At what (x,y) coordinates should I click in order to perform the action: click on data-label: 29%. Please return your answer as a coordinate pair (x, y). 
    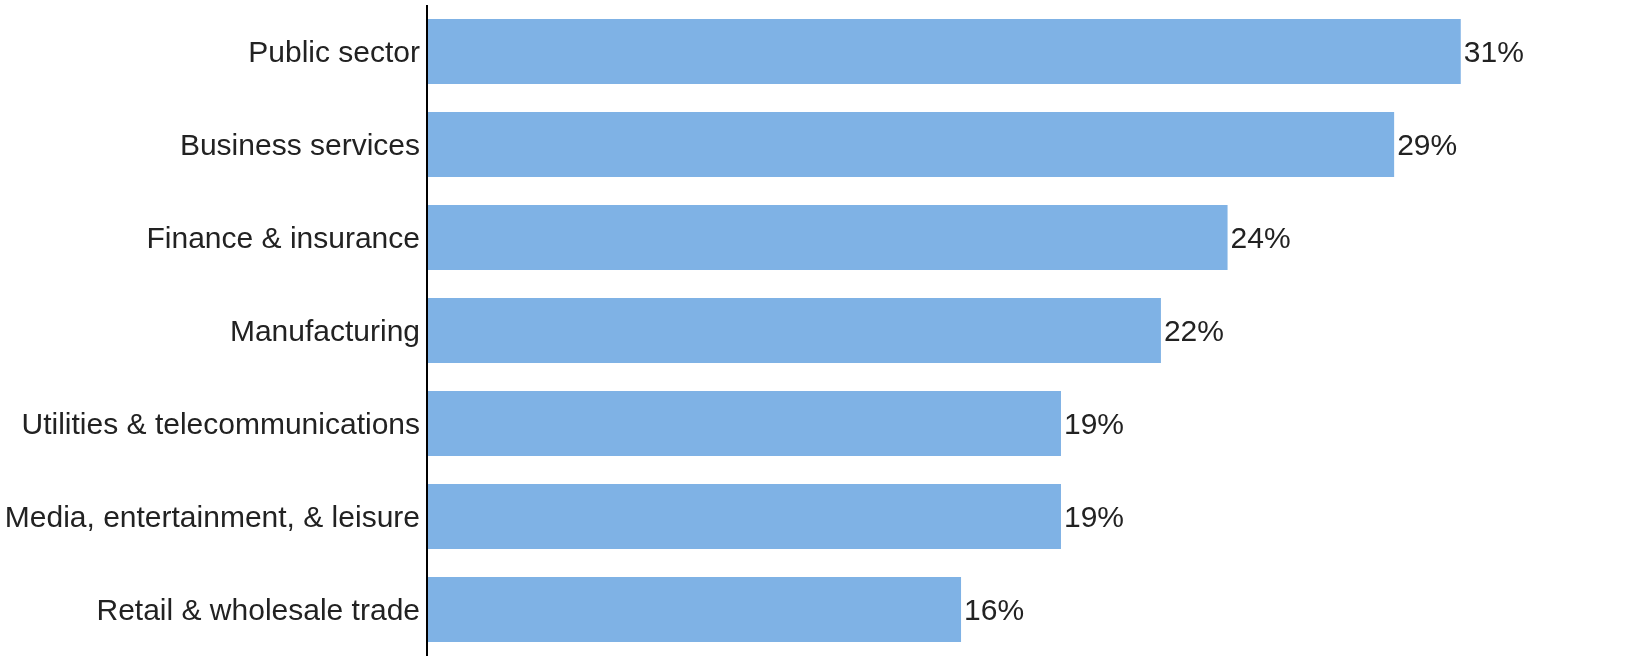
    Looking at the image, I should click on (1427, 144).